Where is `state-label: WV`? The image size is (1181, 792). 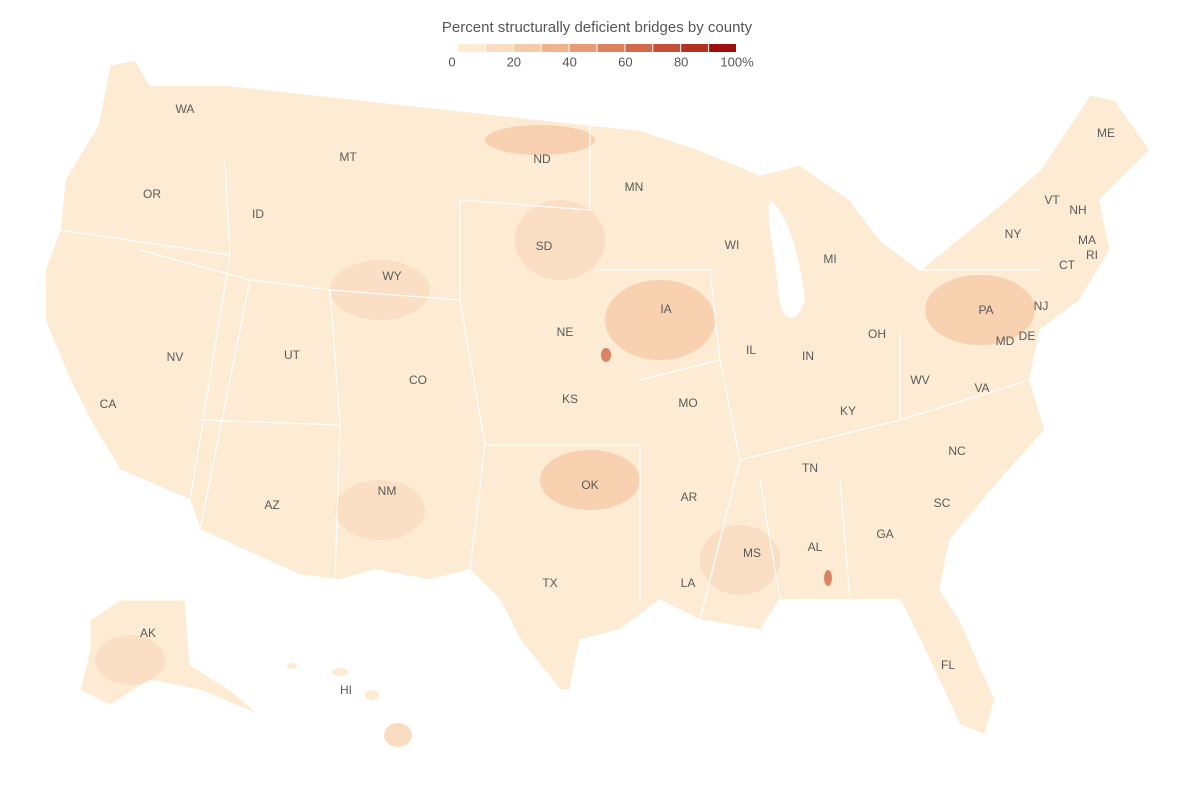
state-label: WV is located at coordinates (919, 380).